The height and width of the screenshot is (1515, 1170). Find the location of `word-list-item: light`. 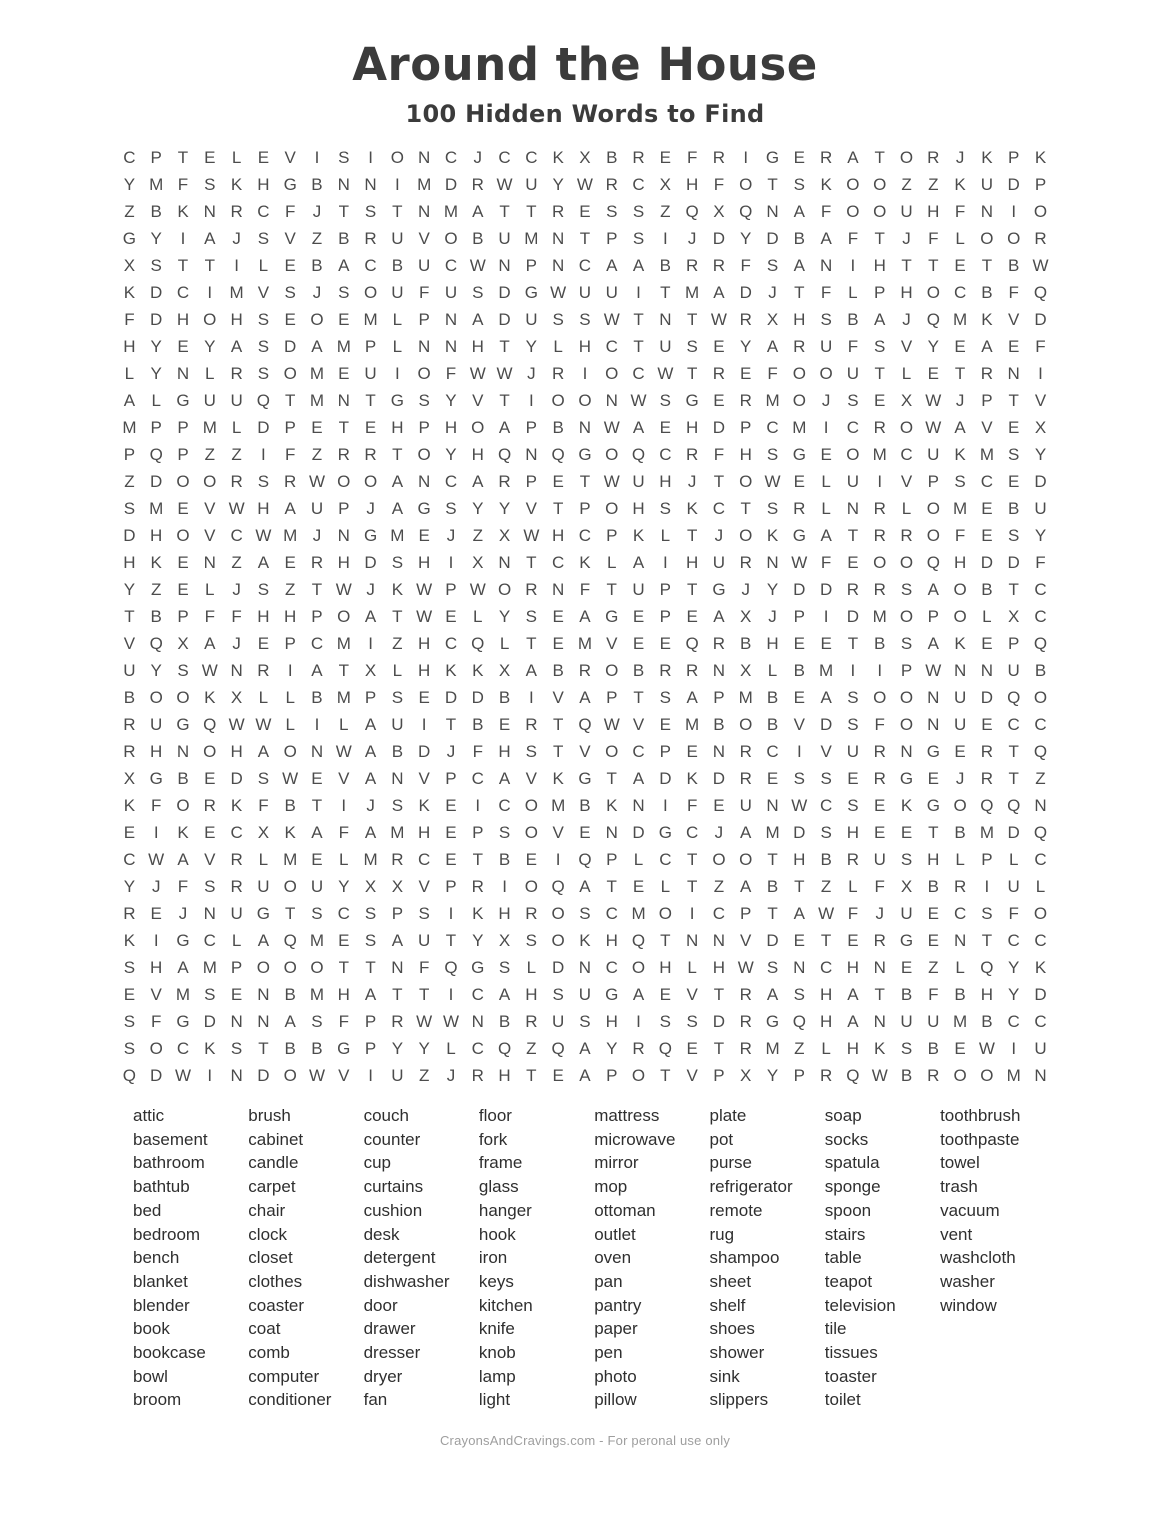

word-list-item: light is located at coordinates (494, 1400).